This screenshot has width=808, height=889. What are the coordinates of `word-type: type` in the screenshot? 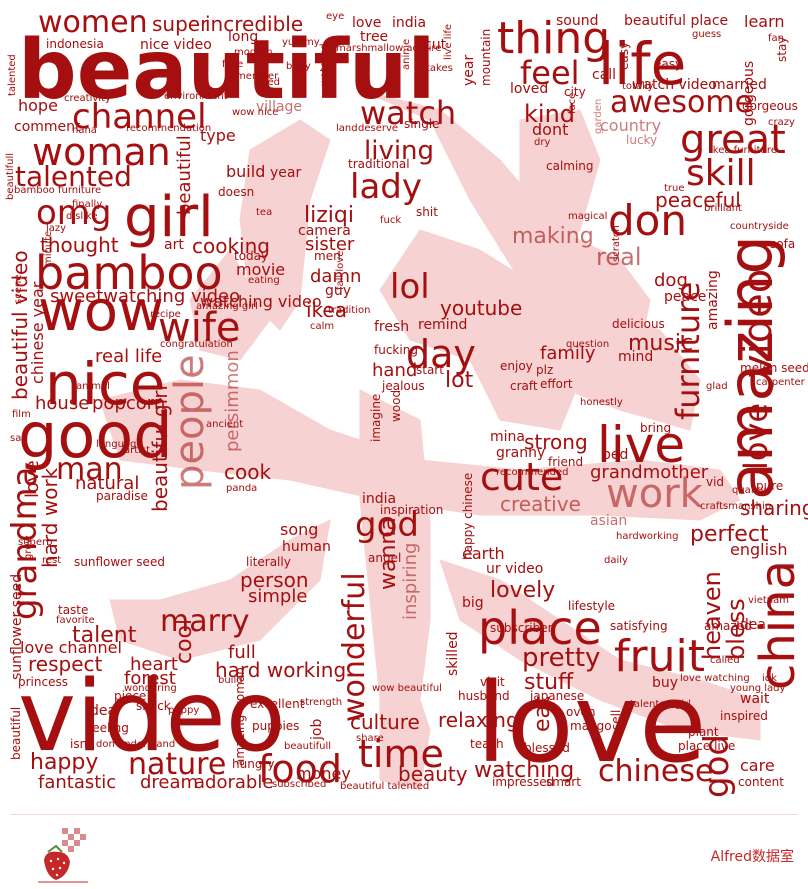 It's located at (218, 135).